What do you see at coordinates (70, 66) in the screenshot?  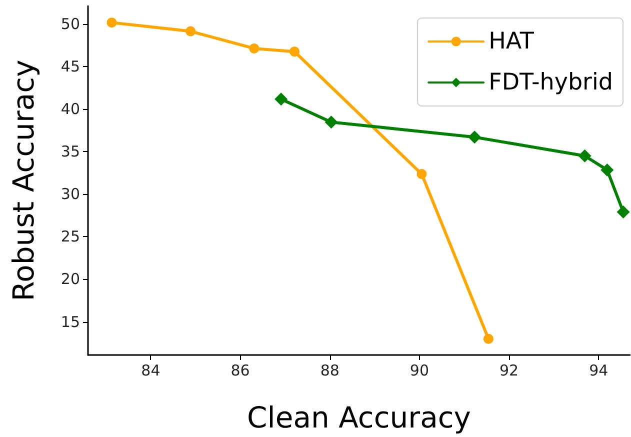 I see `y-tick-label: 45` at bounding box center [70, 66].